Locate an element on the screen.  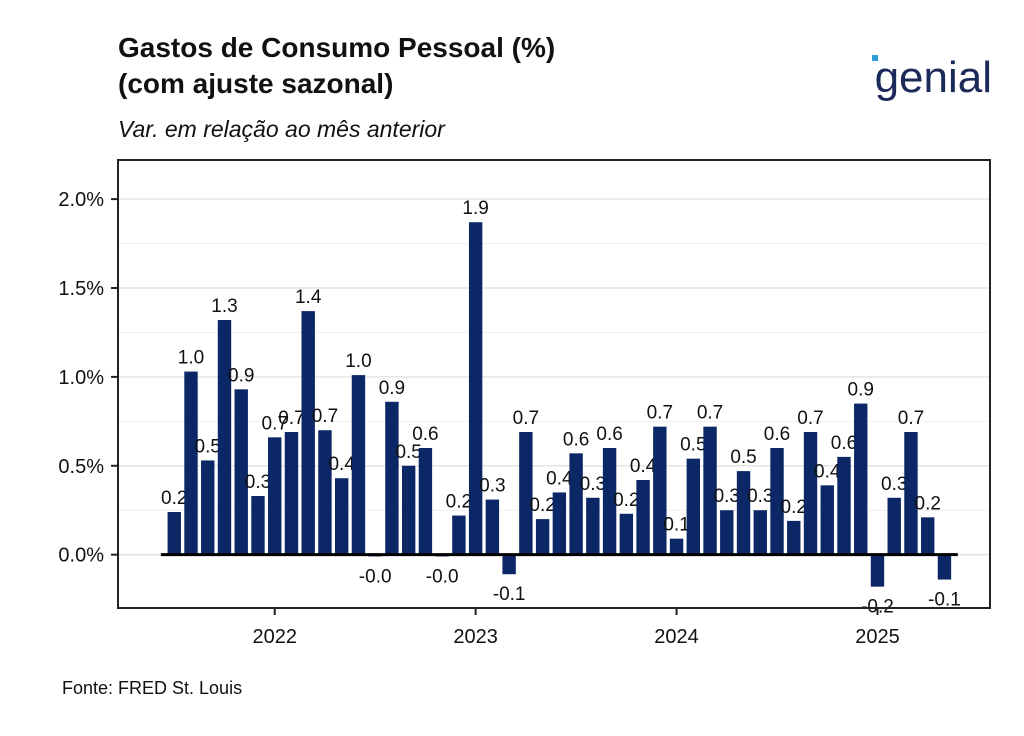
value-label: 0.1 is located at coordinates (676, 525).